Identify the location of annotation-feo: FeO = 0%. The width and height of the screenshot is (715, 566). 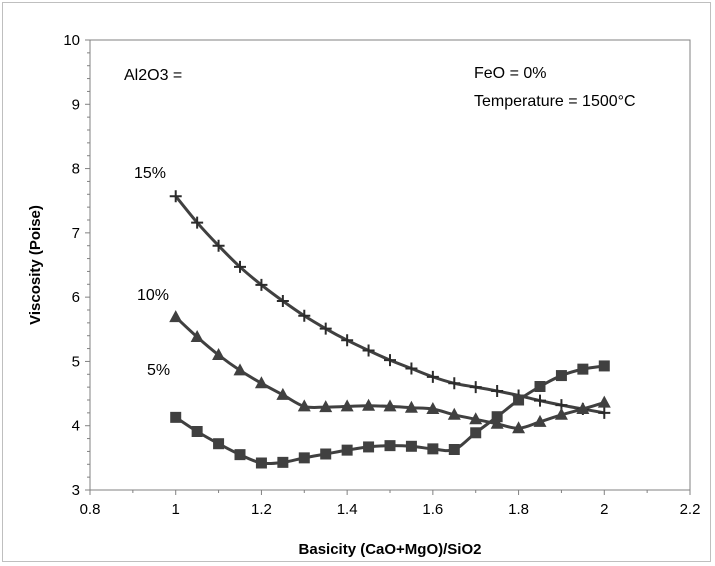
(510, 73).